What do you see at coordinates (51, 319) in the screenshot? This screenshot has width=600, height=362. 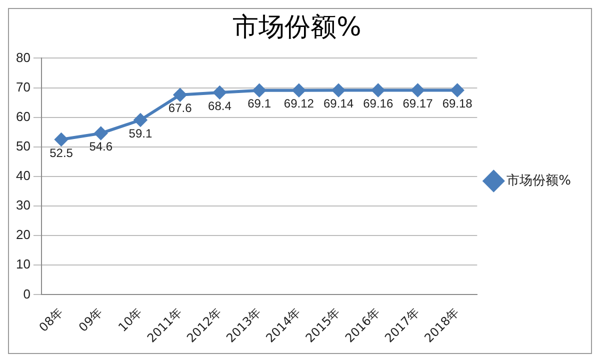 I see `x-tick-label: 08年` at bounding box center [51, 319].